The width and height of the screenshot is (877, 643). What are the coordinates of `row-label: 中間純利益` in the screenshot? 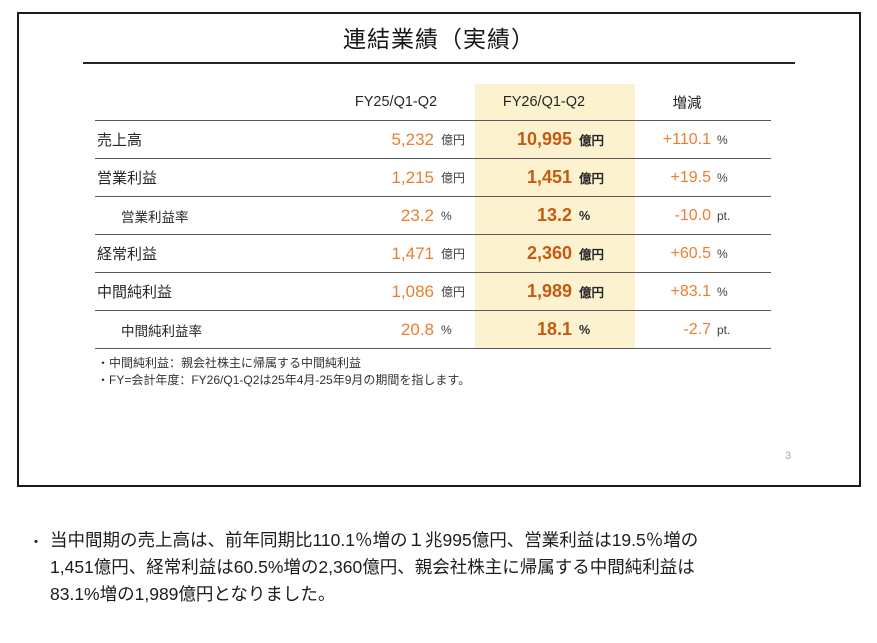 It's located at (135, 292).